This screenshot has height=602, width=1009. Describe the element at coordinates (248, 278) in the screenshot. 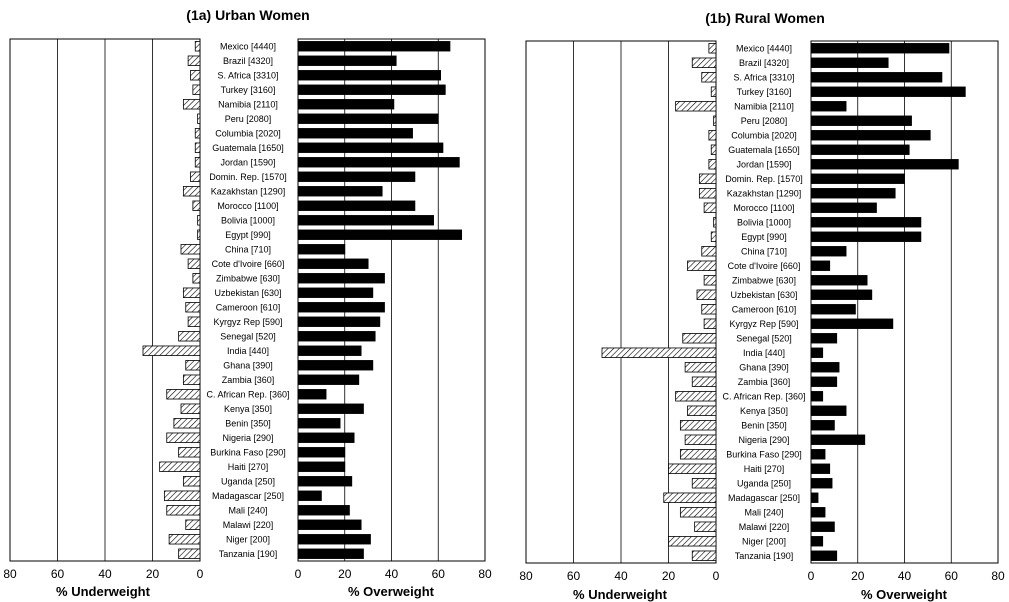

I see `category-label: Zimbabwe [630]` at that location.